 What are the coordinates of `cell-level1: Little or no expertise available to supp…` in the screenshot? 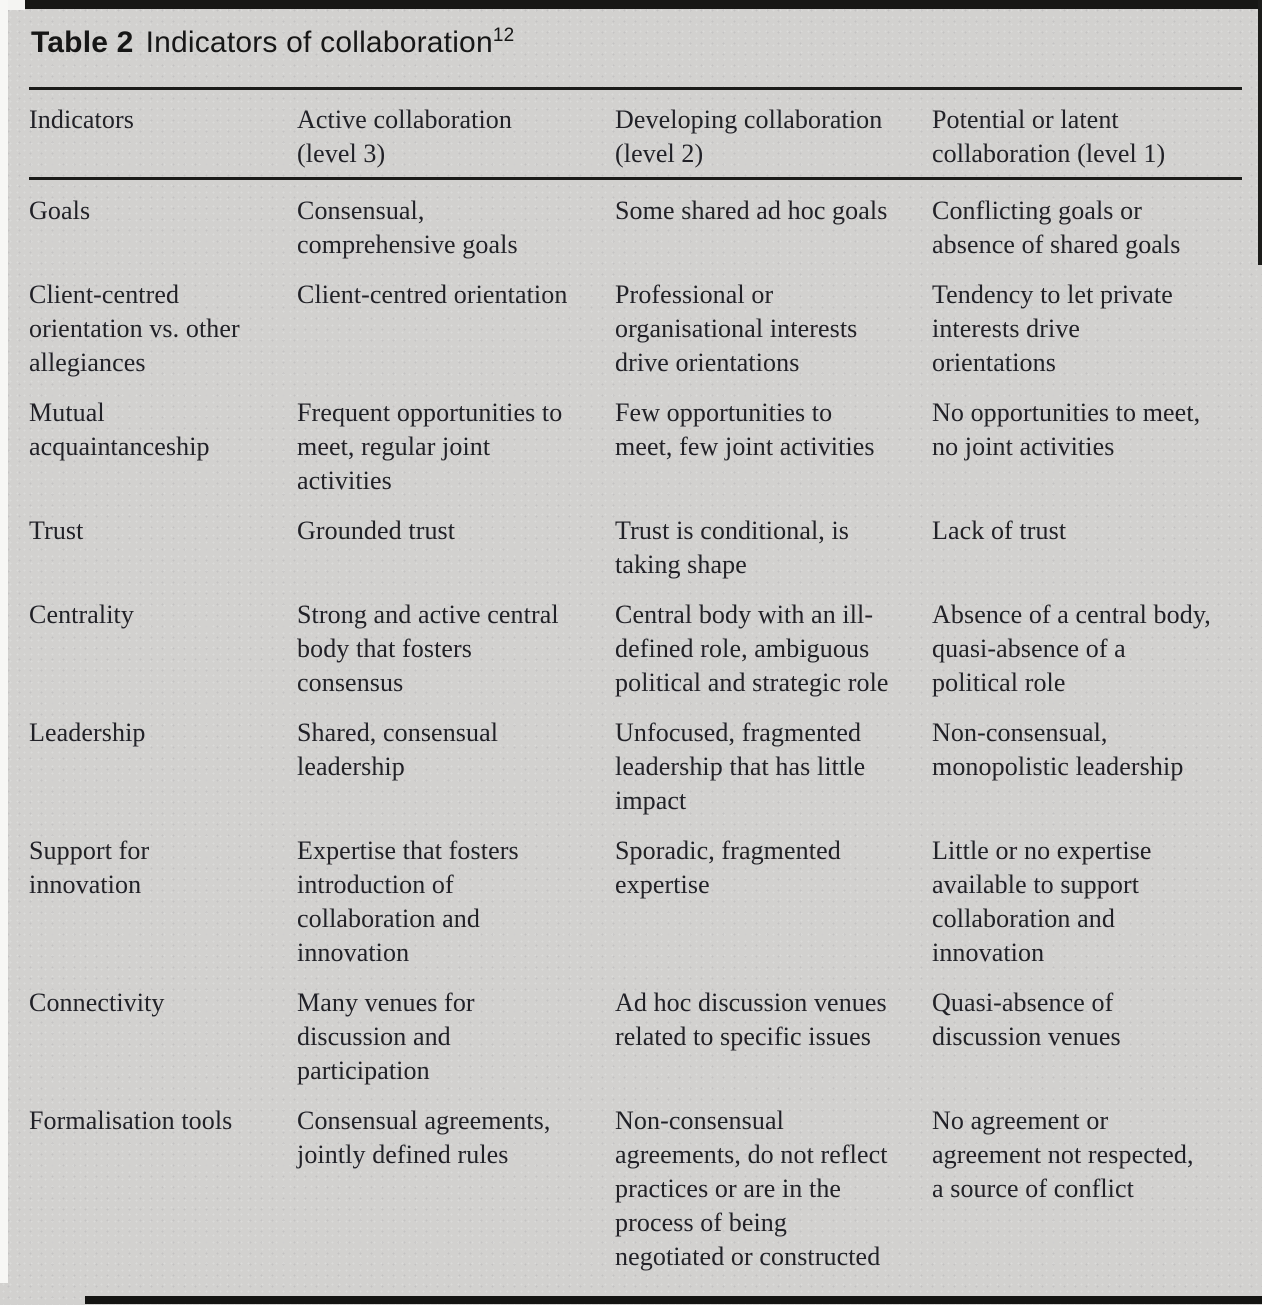 It's located at (1042, 901).